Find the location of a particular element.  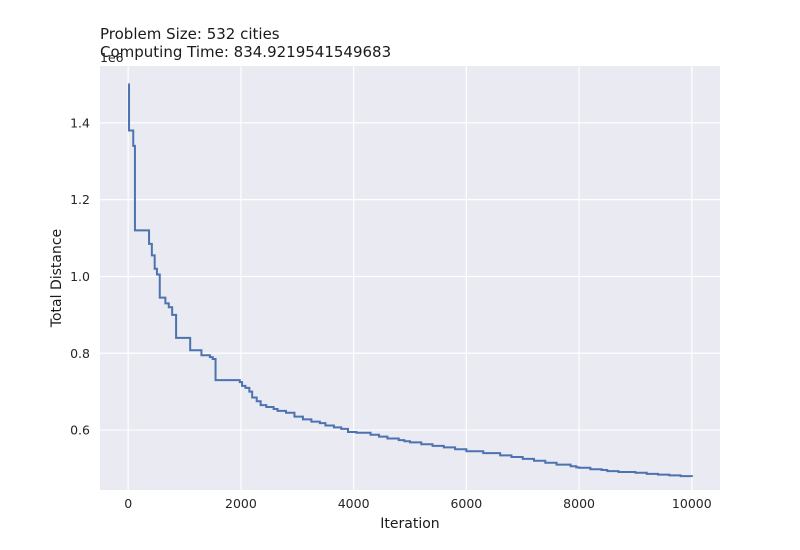

y-tick-label: 0.8 is located at coordinates (80, 353).